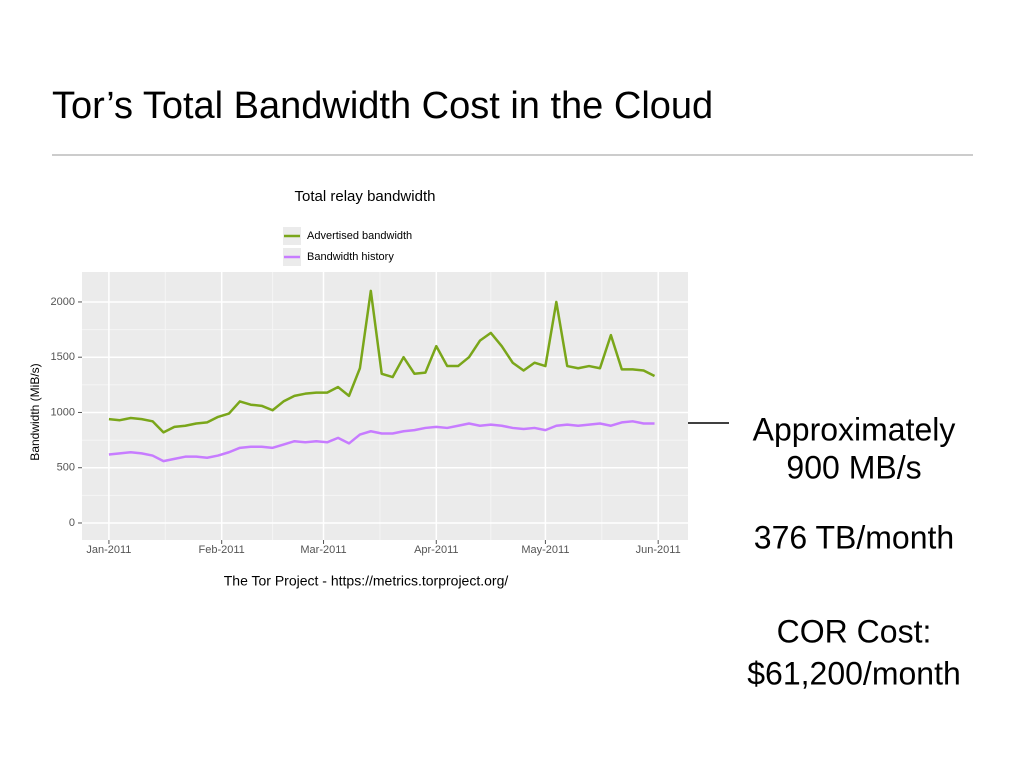 This screenshot has width=1024, height=768. I want to click on annotation: 900 MB/s, so click(853, 467).